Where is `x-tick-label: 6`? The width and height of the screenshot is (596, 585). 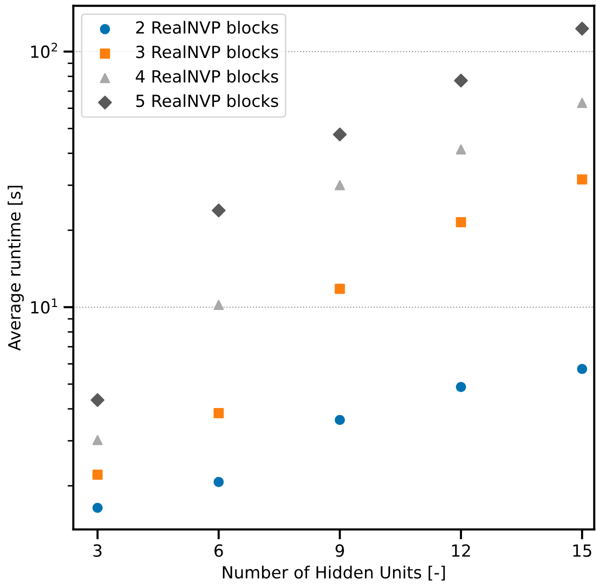
x-tick-label: 6 is located at coordinates (218, 550).